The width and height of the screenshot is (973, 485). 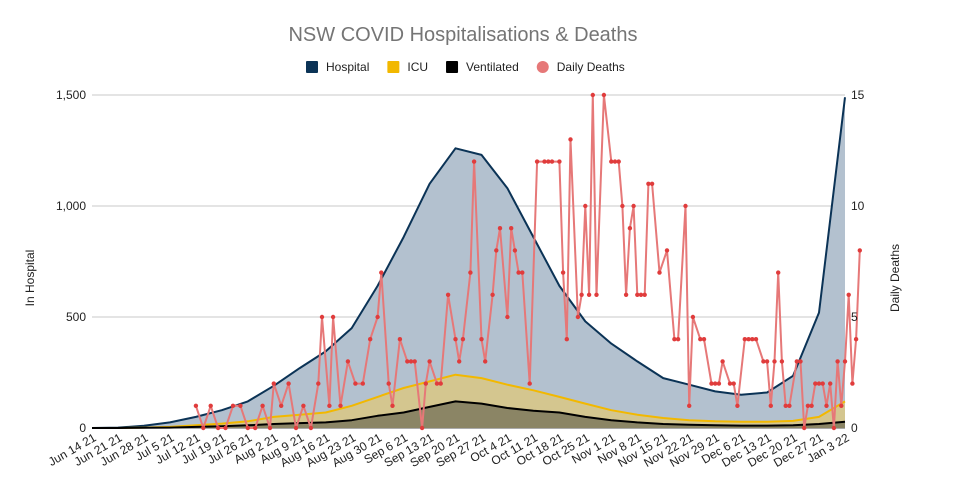 What do you see at coordinates (417, 67) in the screenshot?
I see `legend-label-icu: ICU` at bounding box center [417, 67].